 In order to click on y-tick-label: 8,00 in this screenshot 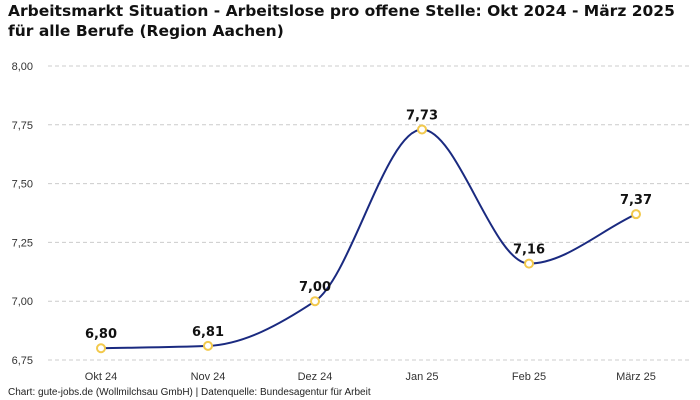, I will do `click(22, 67)`.